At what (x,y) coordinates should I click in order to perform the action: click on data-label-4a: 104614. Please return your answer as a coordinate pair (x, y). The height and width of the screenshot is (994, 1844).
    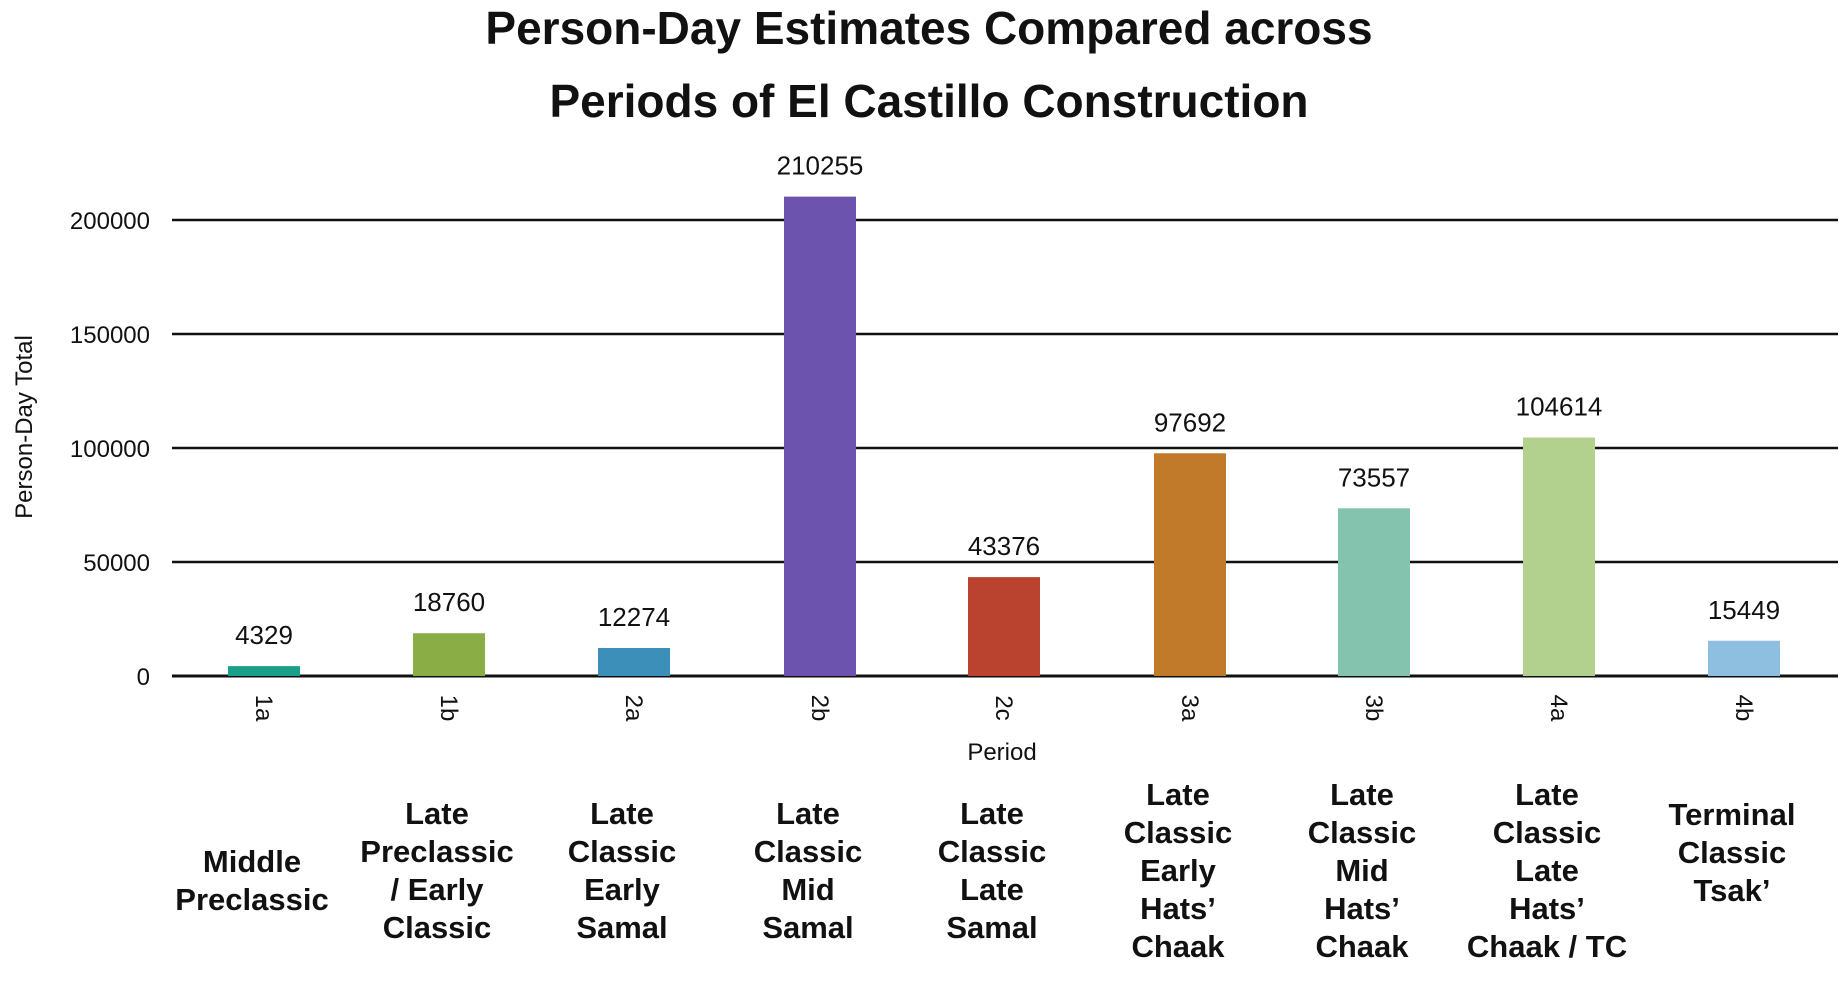
    Looking at the image, I should click on (1559, 406).